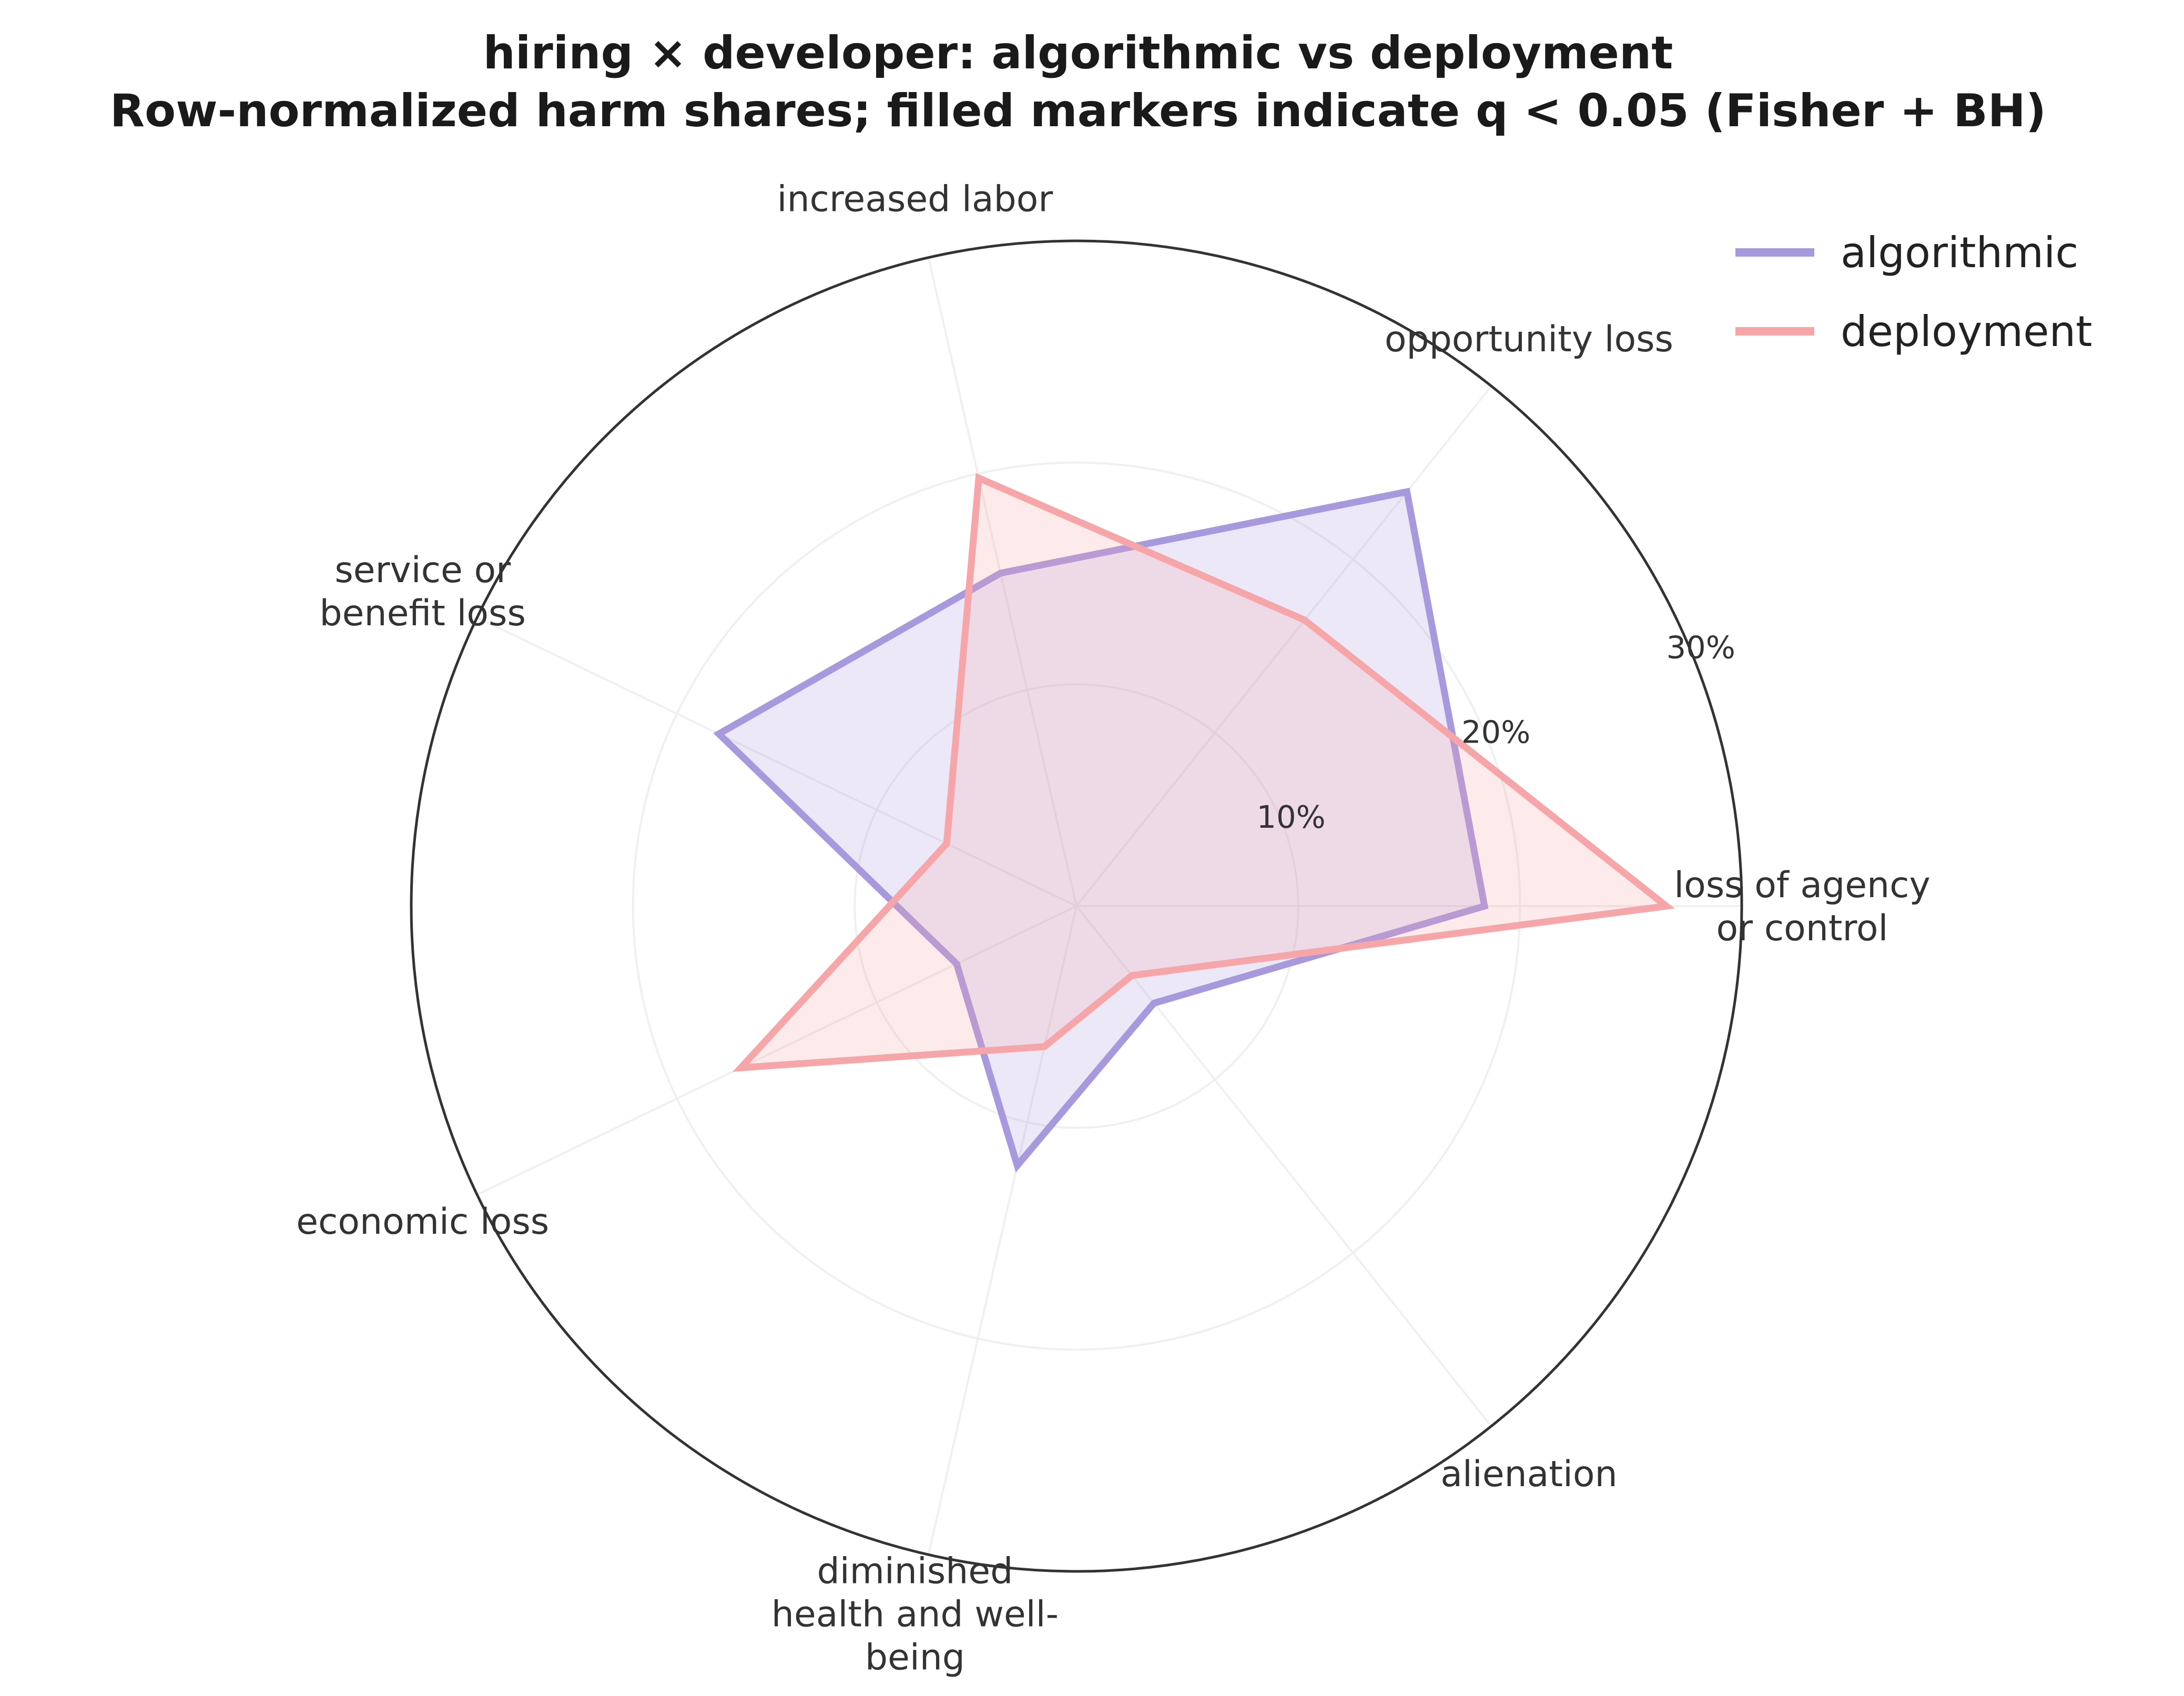 Image resolution: width=2184 pixels, height=1696 pixels. Describe the element at coordinates (1959, 252) in the screenshot. I see `legend-label-0: algorithmic` at that location.